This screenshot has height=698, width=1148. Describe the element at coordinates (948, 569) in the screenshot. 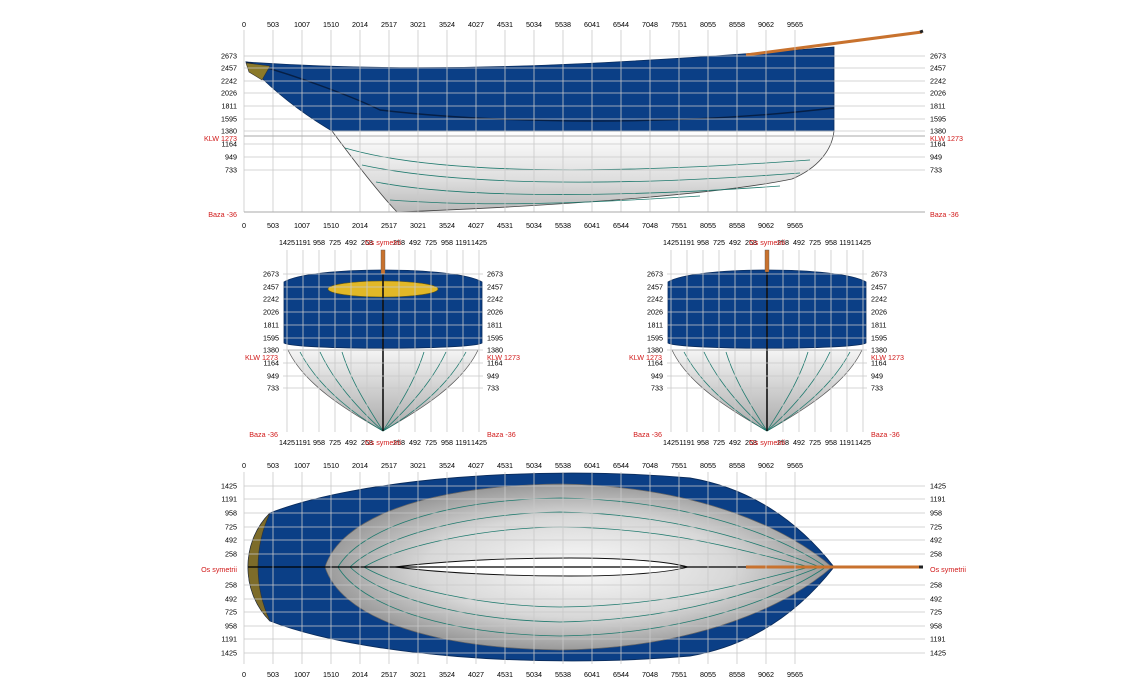

I see `plan-center-label-right: Os symetrii` at that location.